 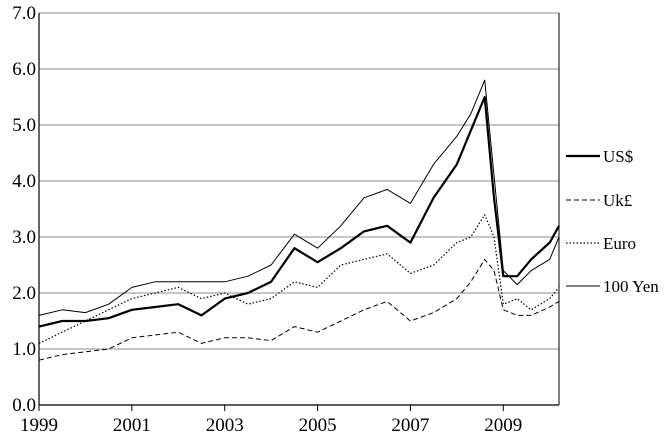 I want to click on legend: US$ Uk£ Euro 100 Yen, so click(x=612, y=221).